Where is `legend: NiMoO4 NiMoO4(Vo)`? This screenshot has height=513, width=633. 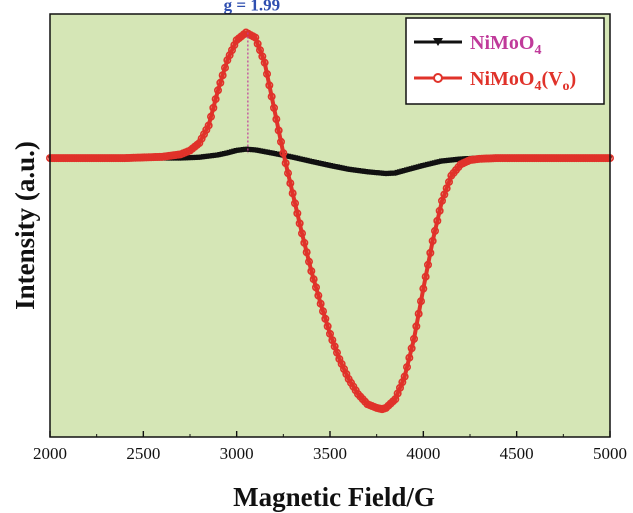
legend: NiMoO4 NiMoO4(Vo) is located at coordinates (505, 61).